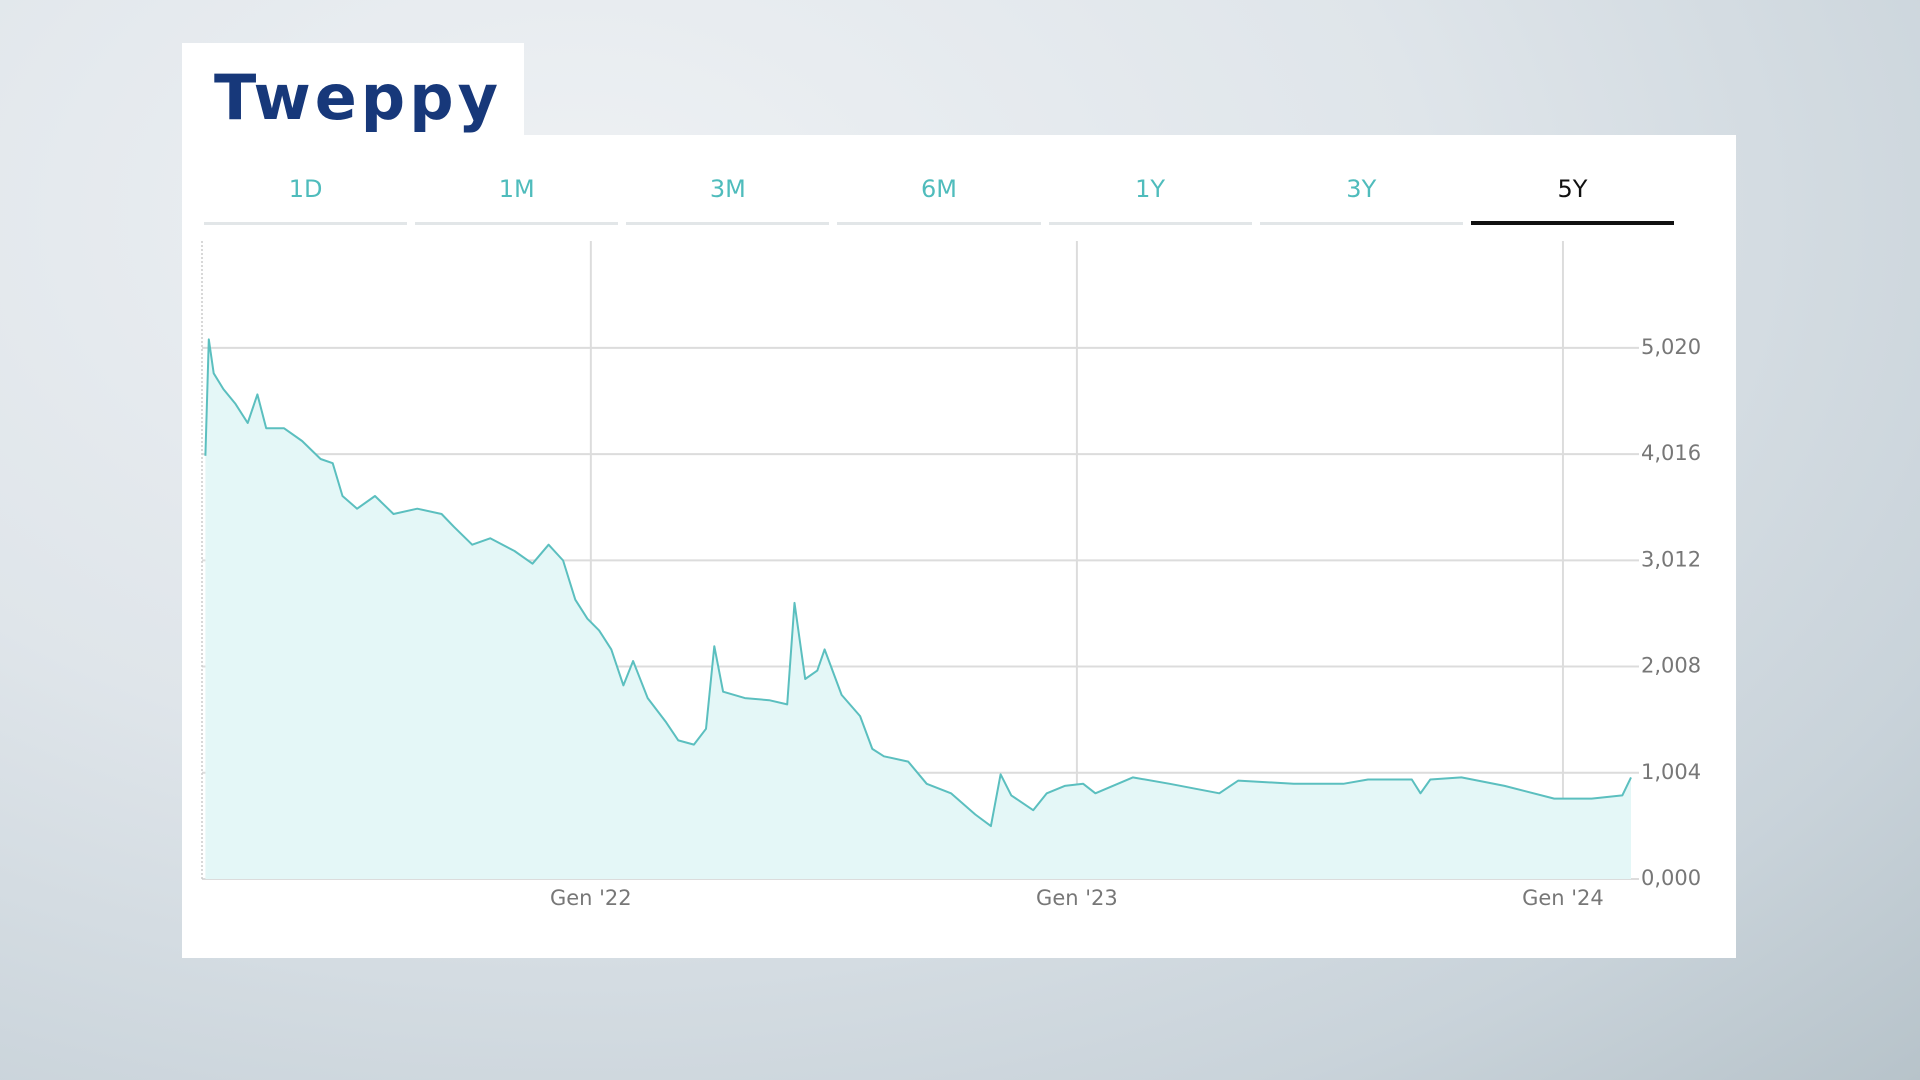 This screenshot has height=1080, width=1920. What do you see at coordinates (1572, 200) in the screenshot?
I see `range-tab: 5Y` at bounding box center [1572, 200].